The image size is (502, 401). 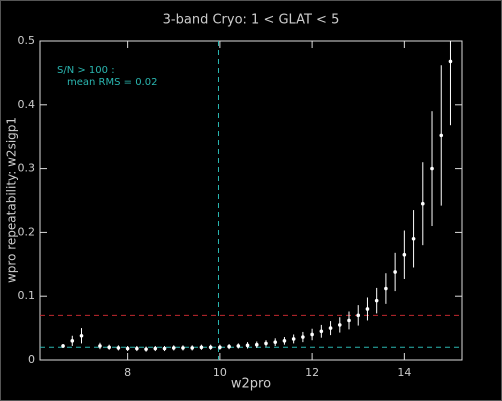 I want to click on x-tick-label: 10, so click(x=220, y=372).